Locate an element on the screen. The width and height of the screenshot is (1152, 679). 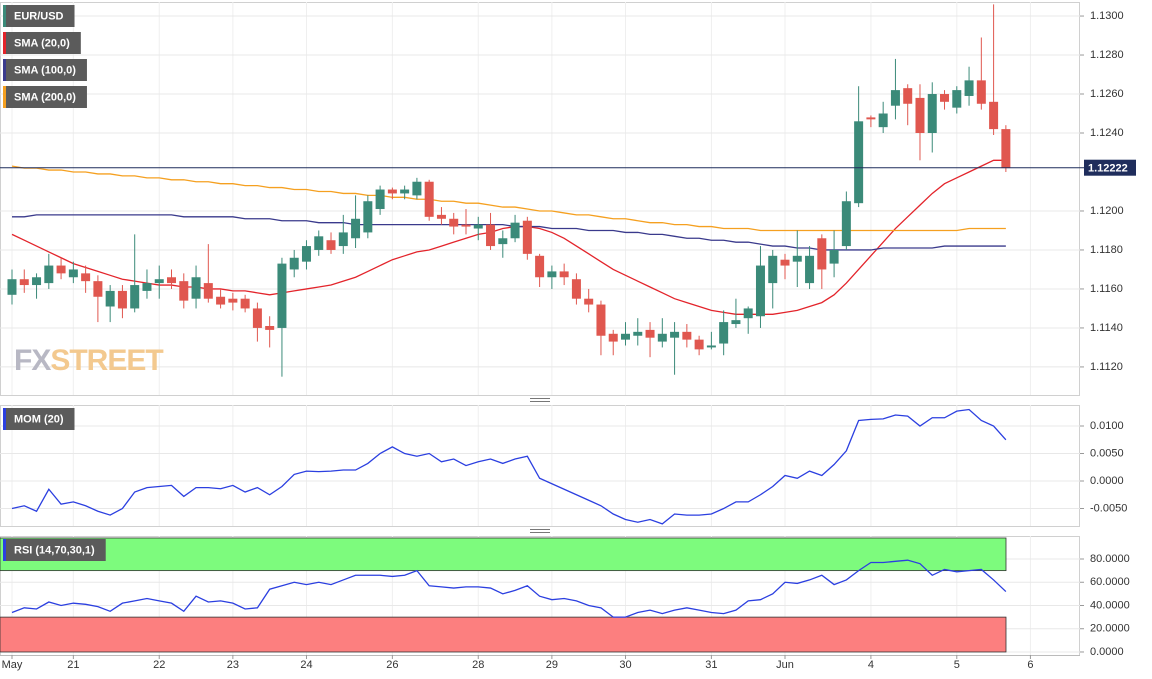
legend-label: SMA (100,0) is located at coordinates (45, 70).